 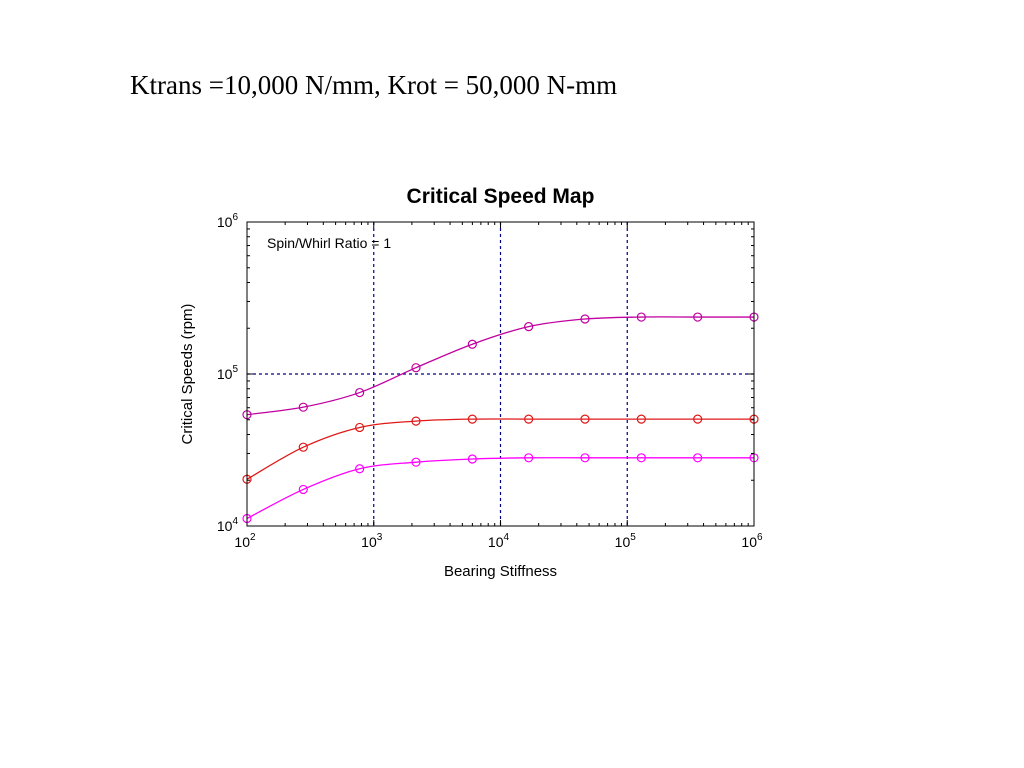 What do you see at coordinates (752, 541) in the screenshot?
I see `x-tick-label: 10⁶` at bounding box center [752, 541].